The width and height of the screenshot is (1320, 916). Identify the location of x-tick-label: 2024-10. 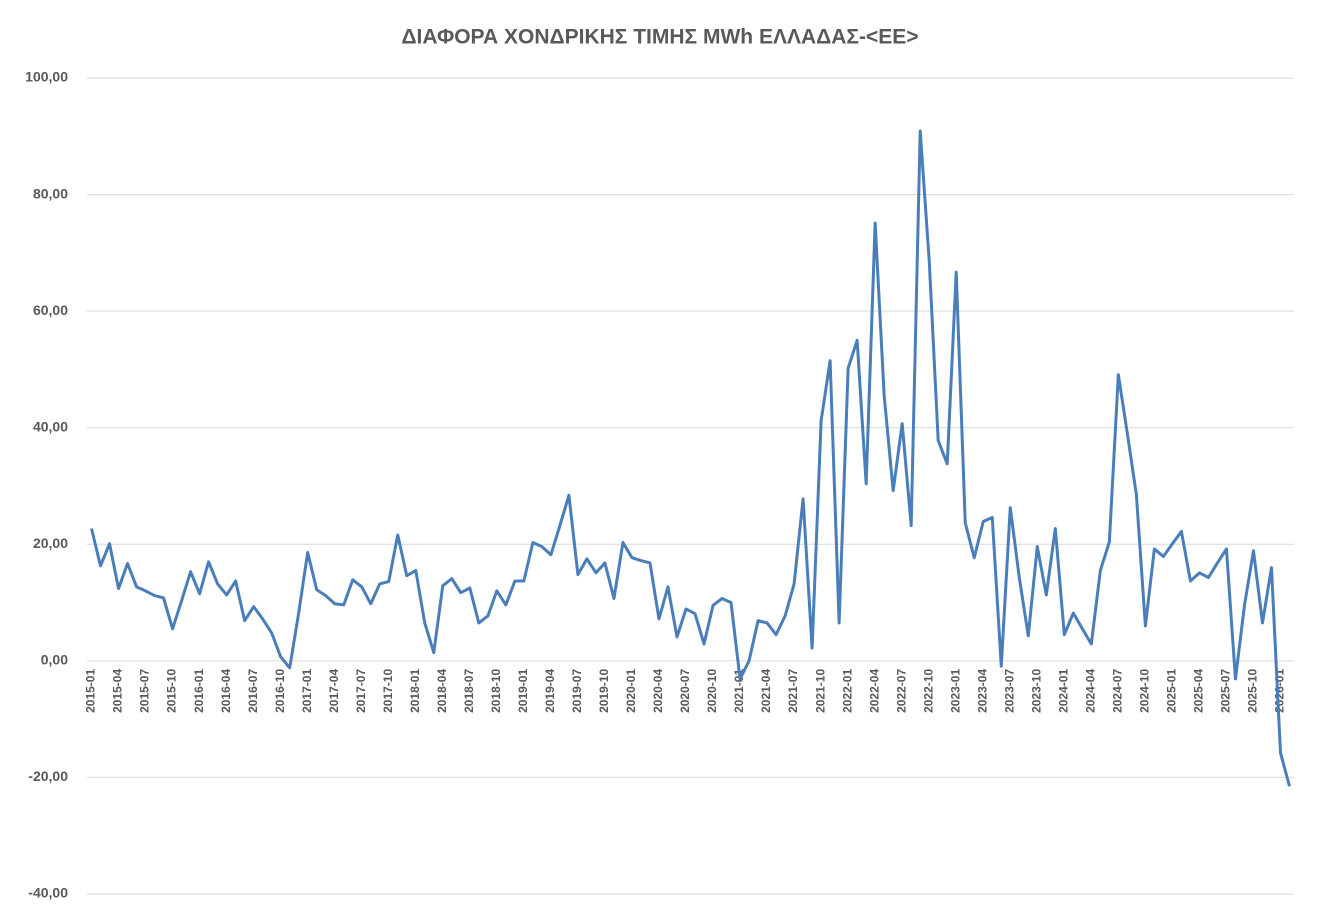
(1145, 691).